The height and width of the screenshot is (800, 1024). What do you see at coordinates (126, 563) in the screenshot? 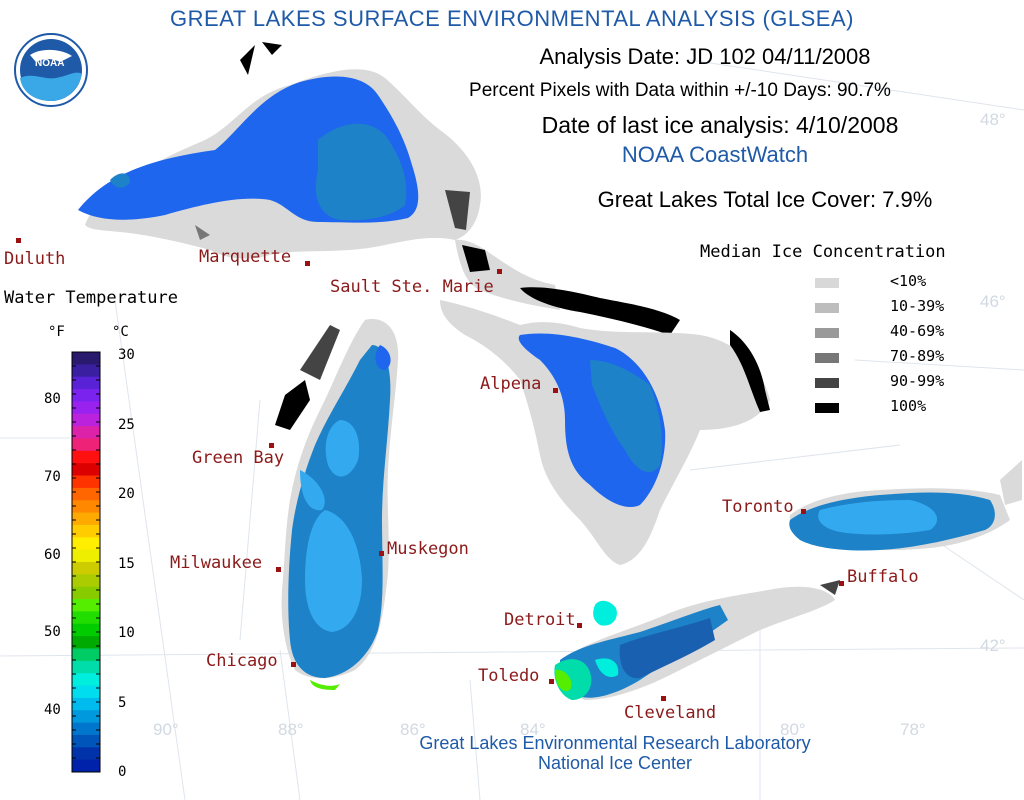
I see `celsius-tick-label: 15` at bounding box center [126, 563].